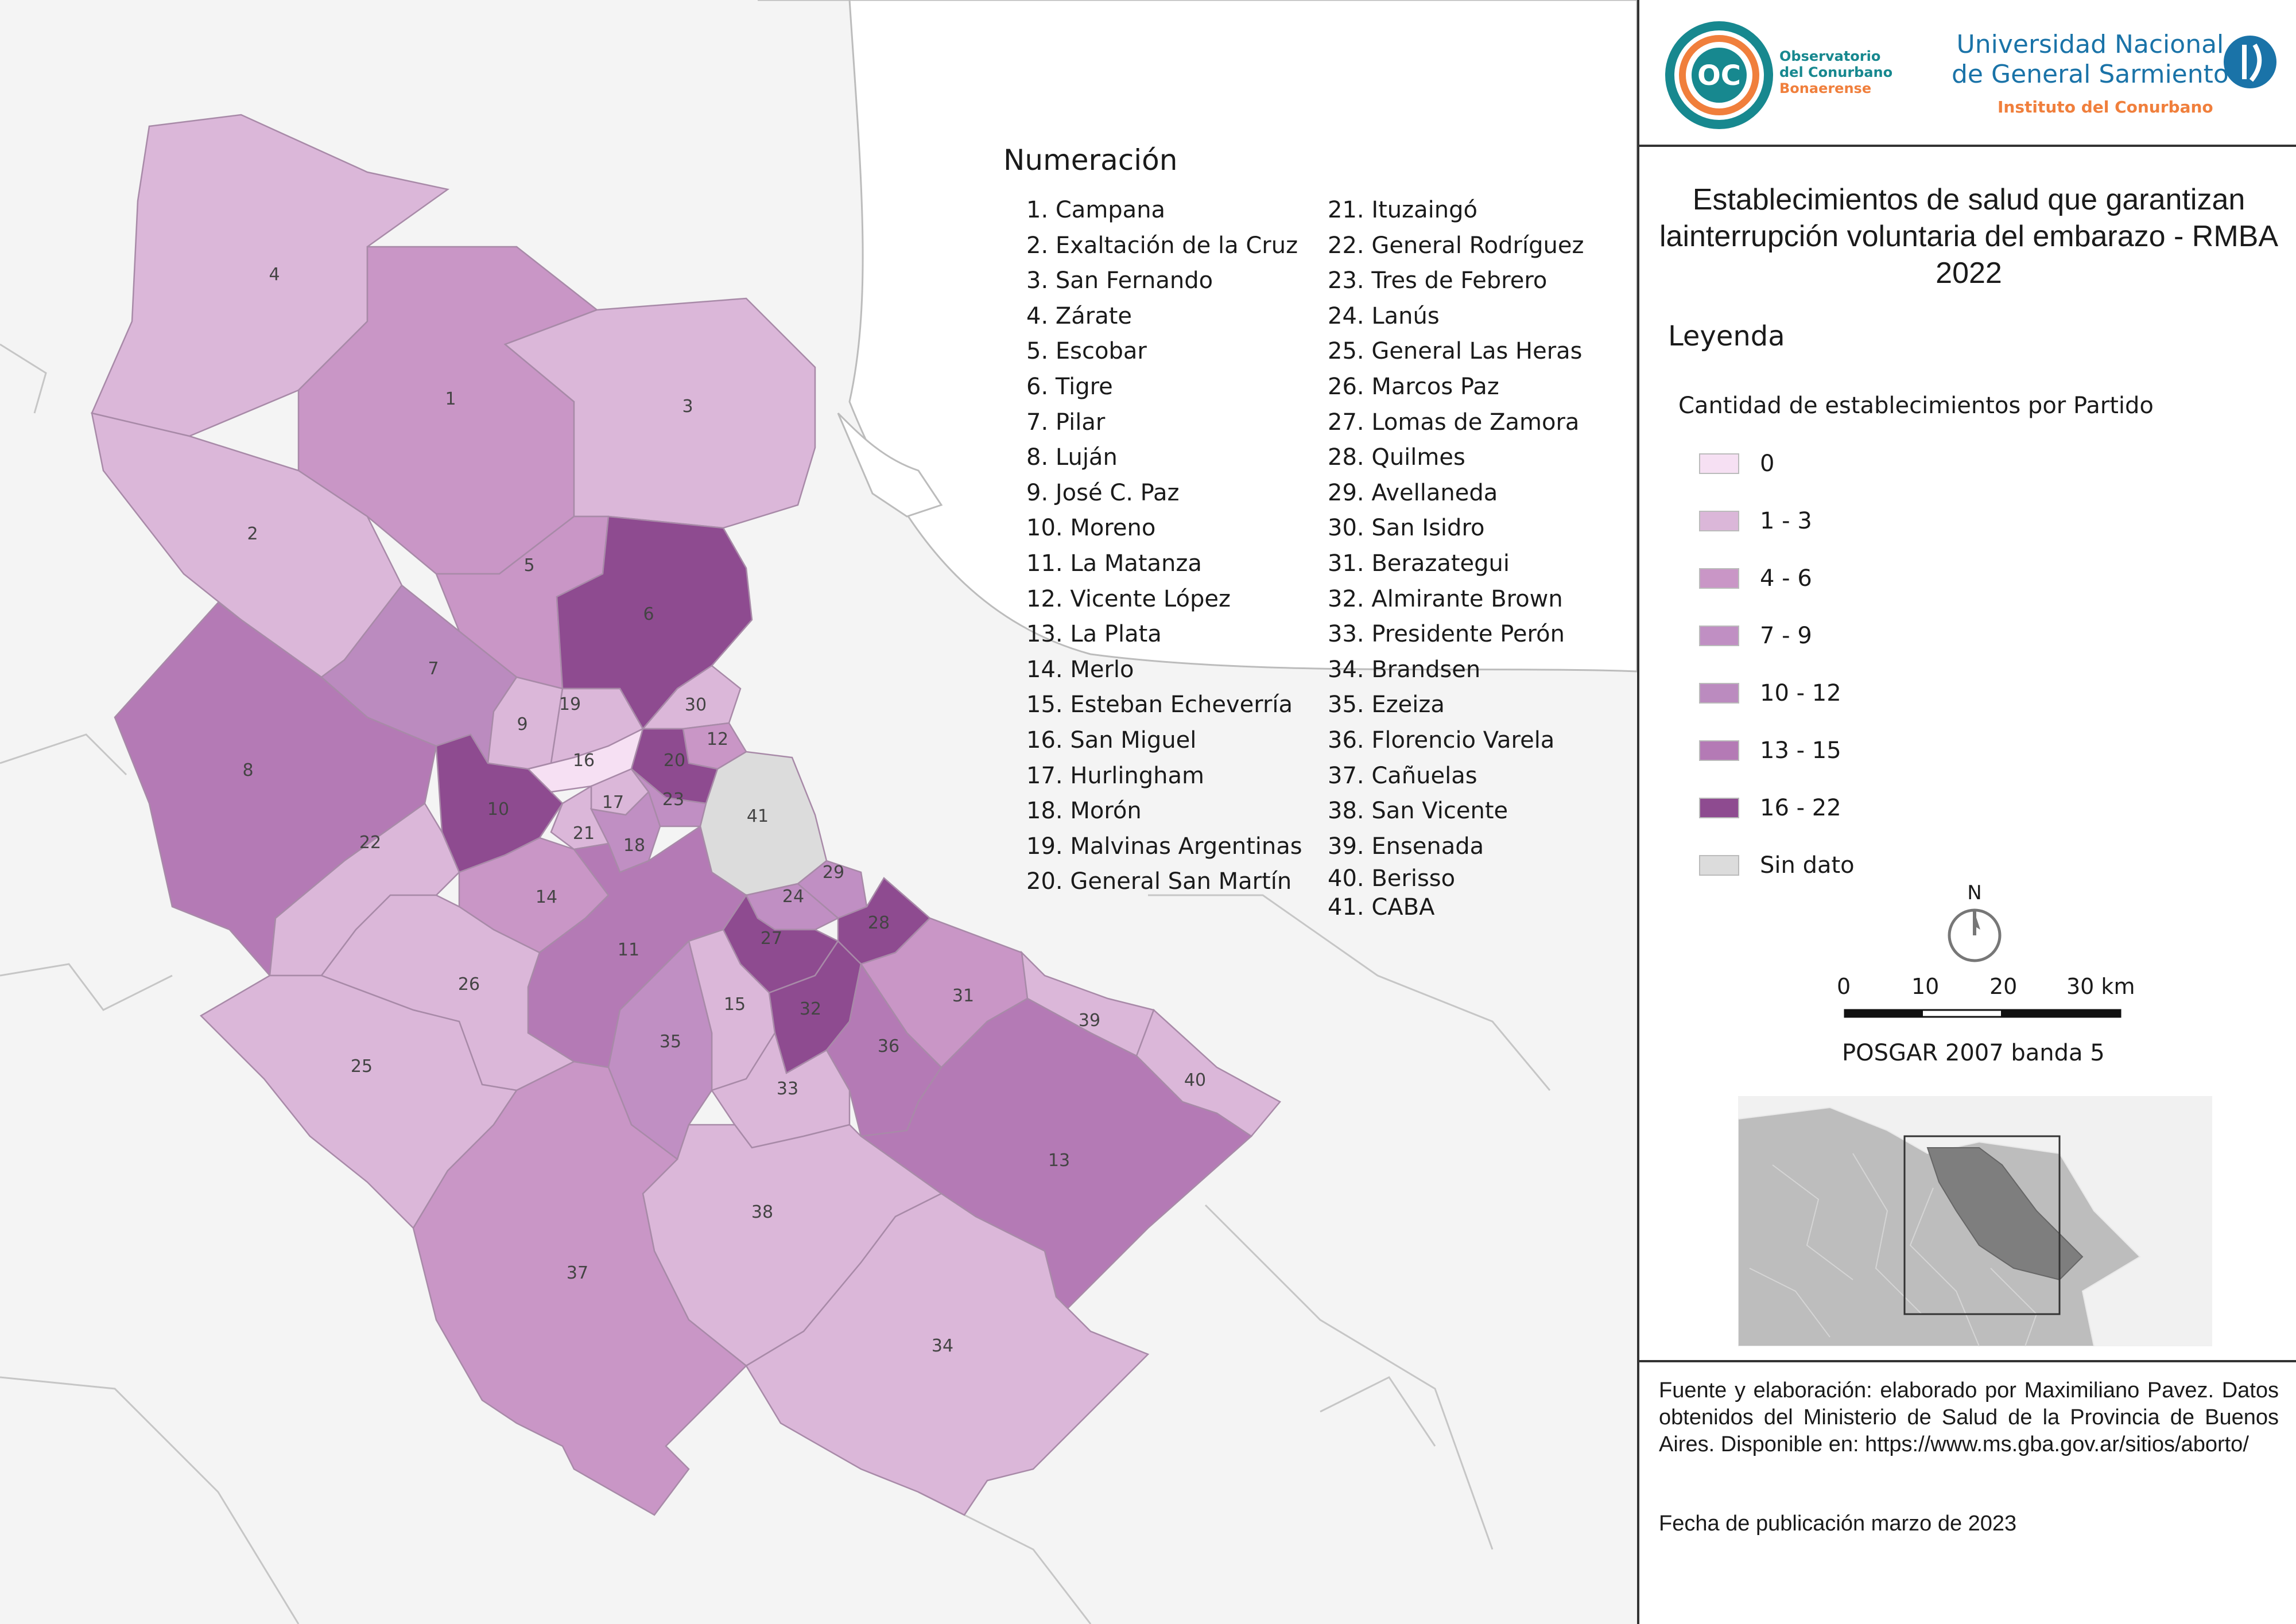 The width and height of the screenshot is (2296, 1624). Describe the element at coordinates (1800, 808) in the screenshot. I see `legend-label: 16 - 22` at that location.